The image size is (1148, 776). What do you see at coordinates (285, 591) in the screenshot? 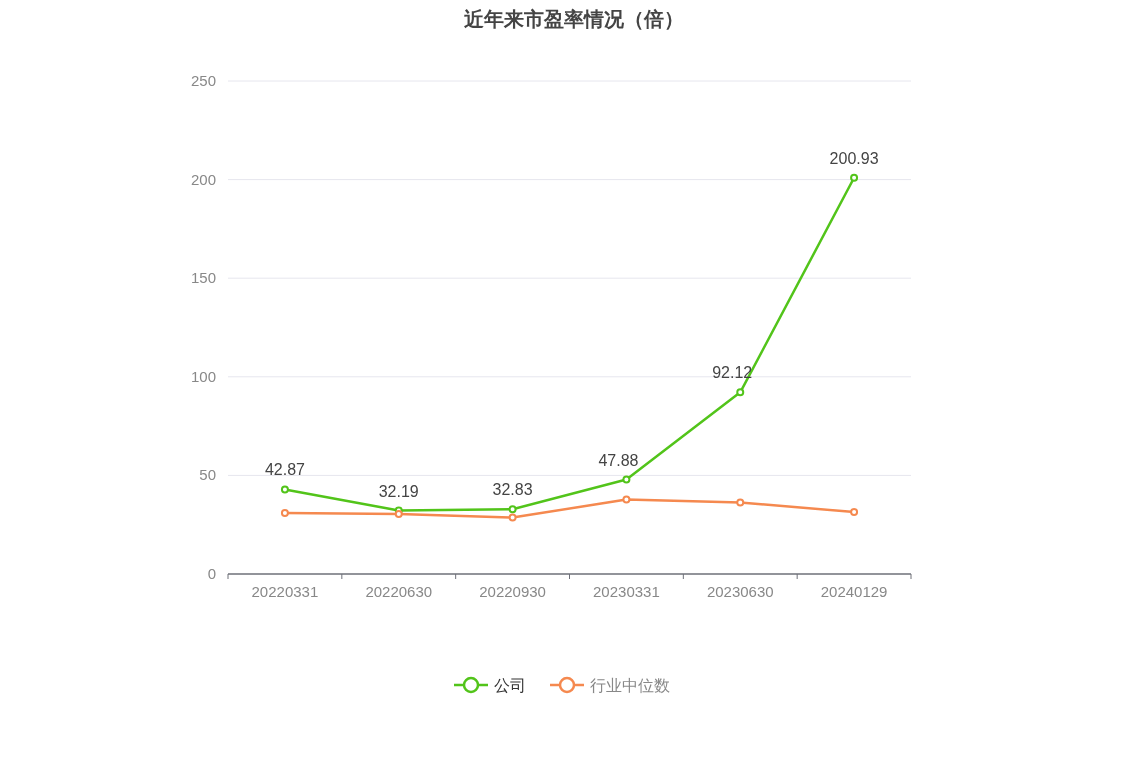
I see `x-tick-label: 20220331` at bounding box center [285, 591].